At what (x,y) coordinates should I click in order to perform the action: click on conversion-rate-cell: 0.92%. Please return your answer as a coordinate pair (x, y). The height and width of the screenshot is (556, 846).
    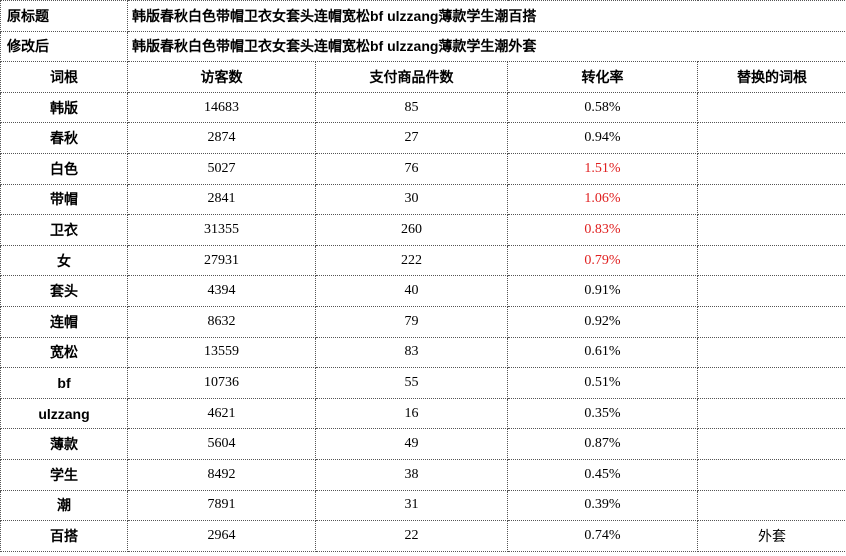
    Looking at the image, I should click on (602, 321).